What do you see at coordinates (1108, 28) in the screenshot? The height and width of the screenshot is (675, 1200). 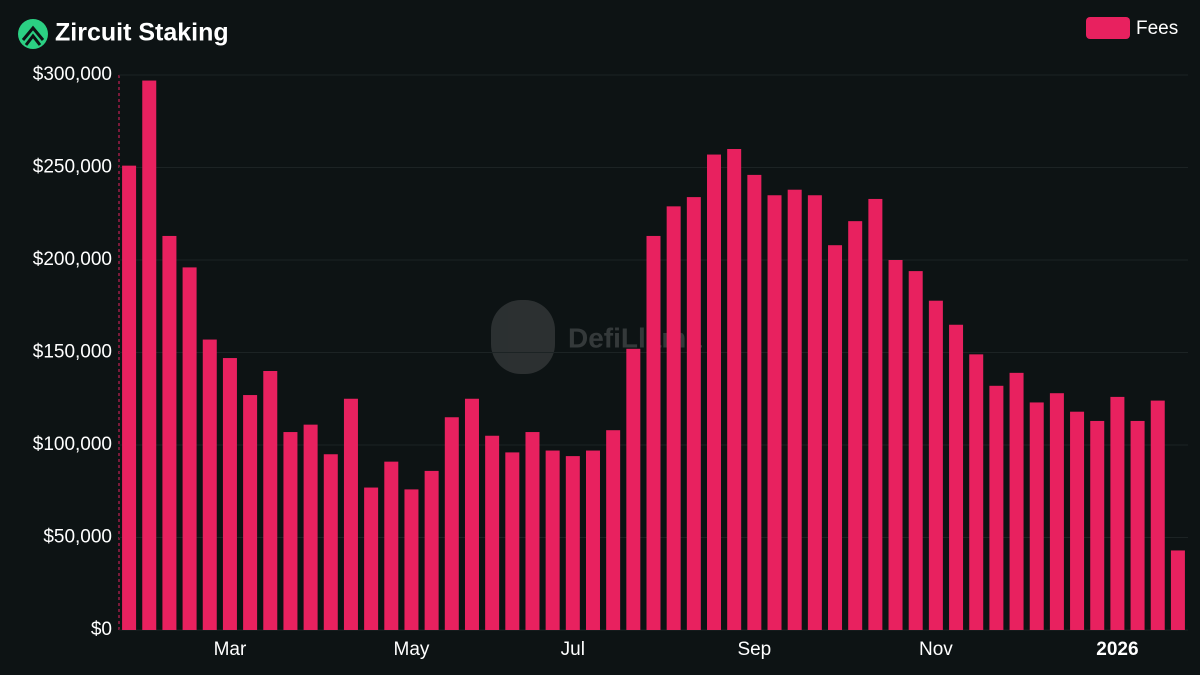 I see `legend-swatch` at bounding box center [1108, 28].